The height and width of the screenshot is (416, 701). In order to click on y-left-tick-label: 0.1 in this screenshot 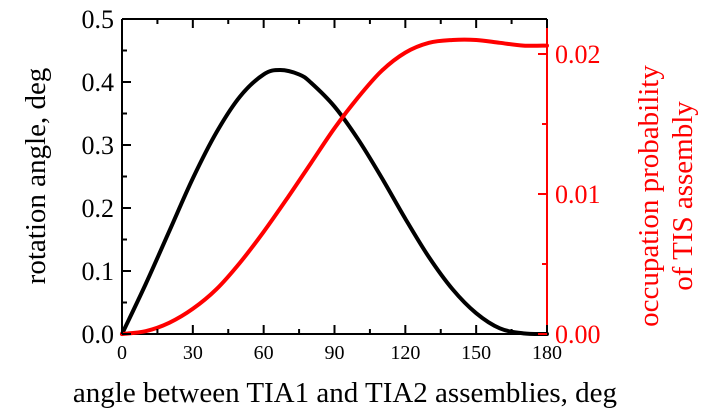, I will do `click(98, 271)`.